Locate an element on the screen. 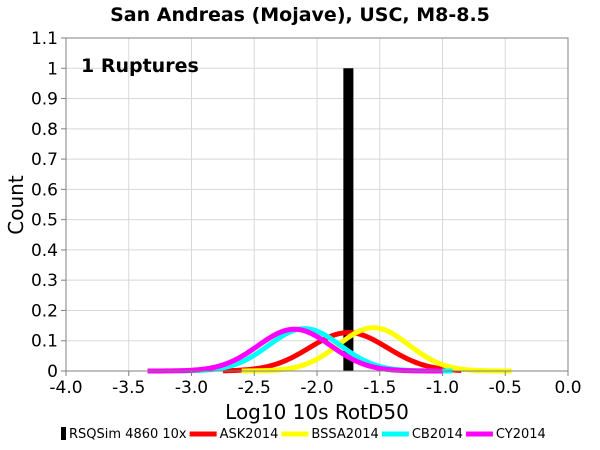 The width and height of the screenshot is (600, 450). legend-item: BSSA2014 is located at coordinates (330, 434).